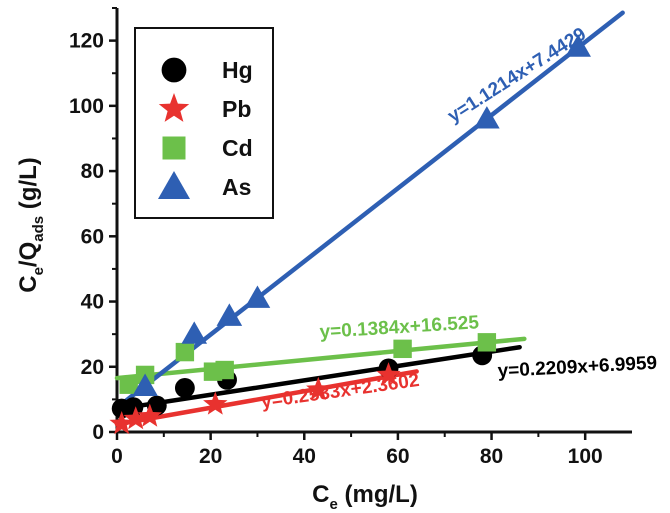 This screenshot has height=513, width=670. I want to click on x-tick-label: 40, so click(304, 456).